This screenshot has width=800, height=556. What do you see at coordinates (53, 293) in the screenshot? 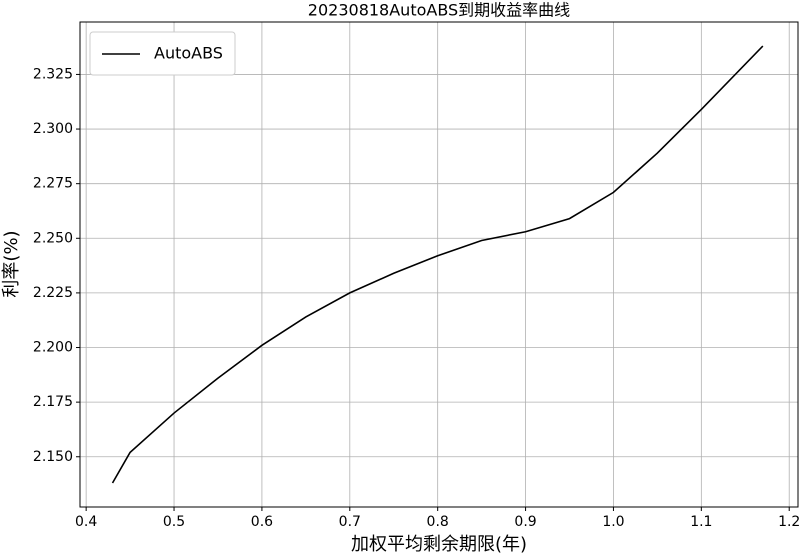
I see `y-tick-label: 2.225` at bounding box center [53, 293].